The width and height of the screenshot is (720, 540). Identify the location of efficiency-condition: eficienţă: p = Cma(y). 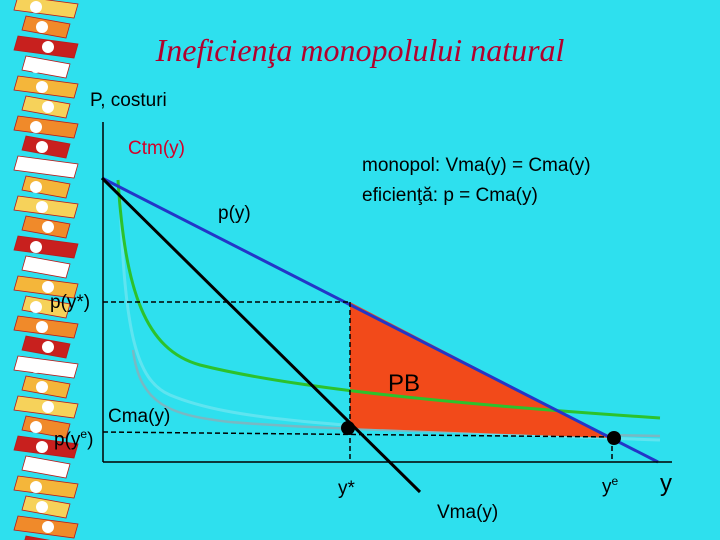
(450, 195).